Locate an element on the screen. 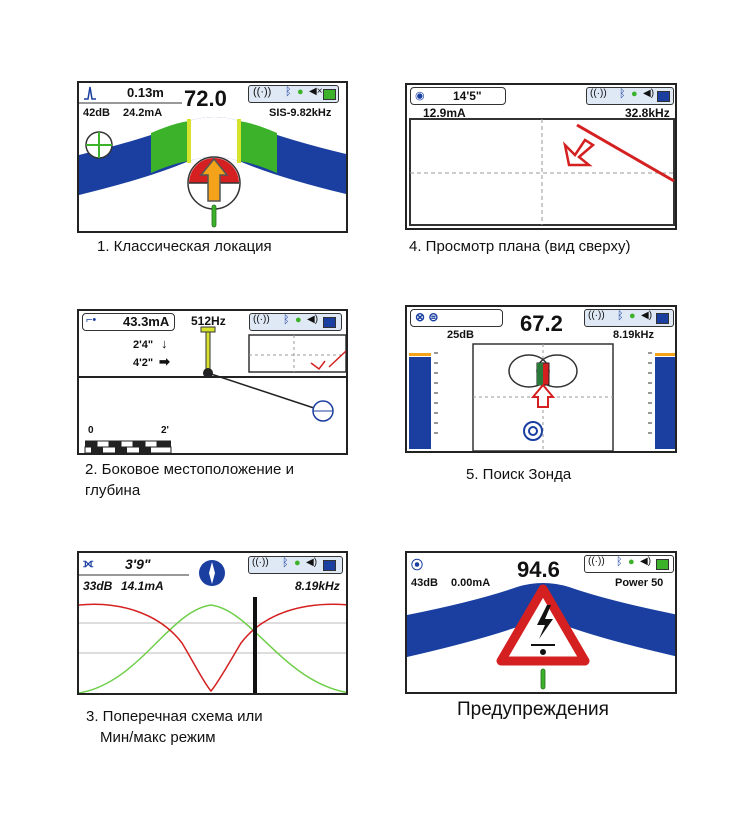  status-bar: ((·)) ᛒ ● ◀× is located at coordinates (293, 94).